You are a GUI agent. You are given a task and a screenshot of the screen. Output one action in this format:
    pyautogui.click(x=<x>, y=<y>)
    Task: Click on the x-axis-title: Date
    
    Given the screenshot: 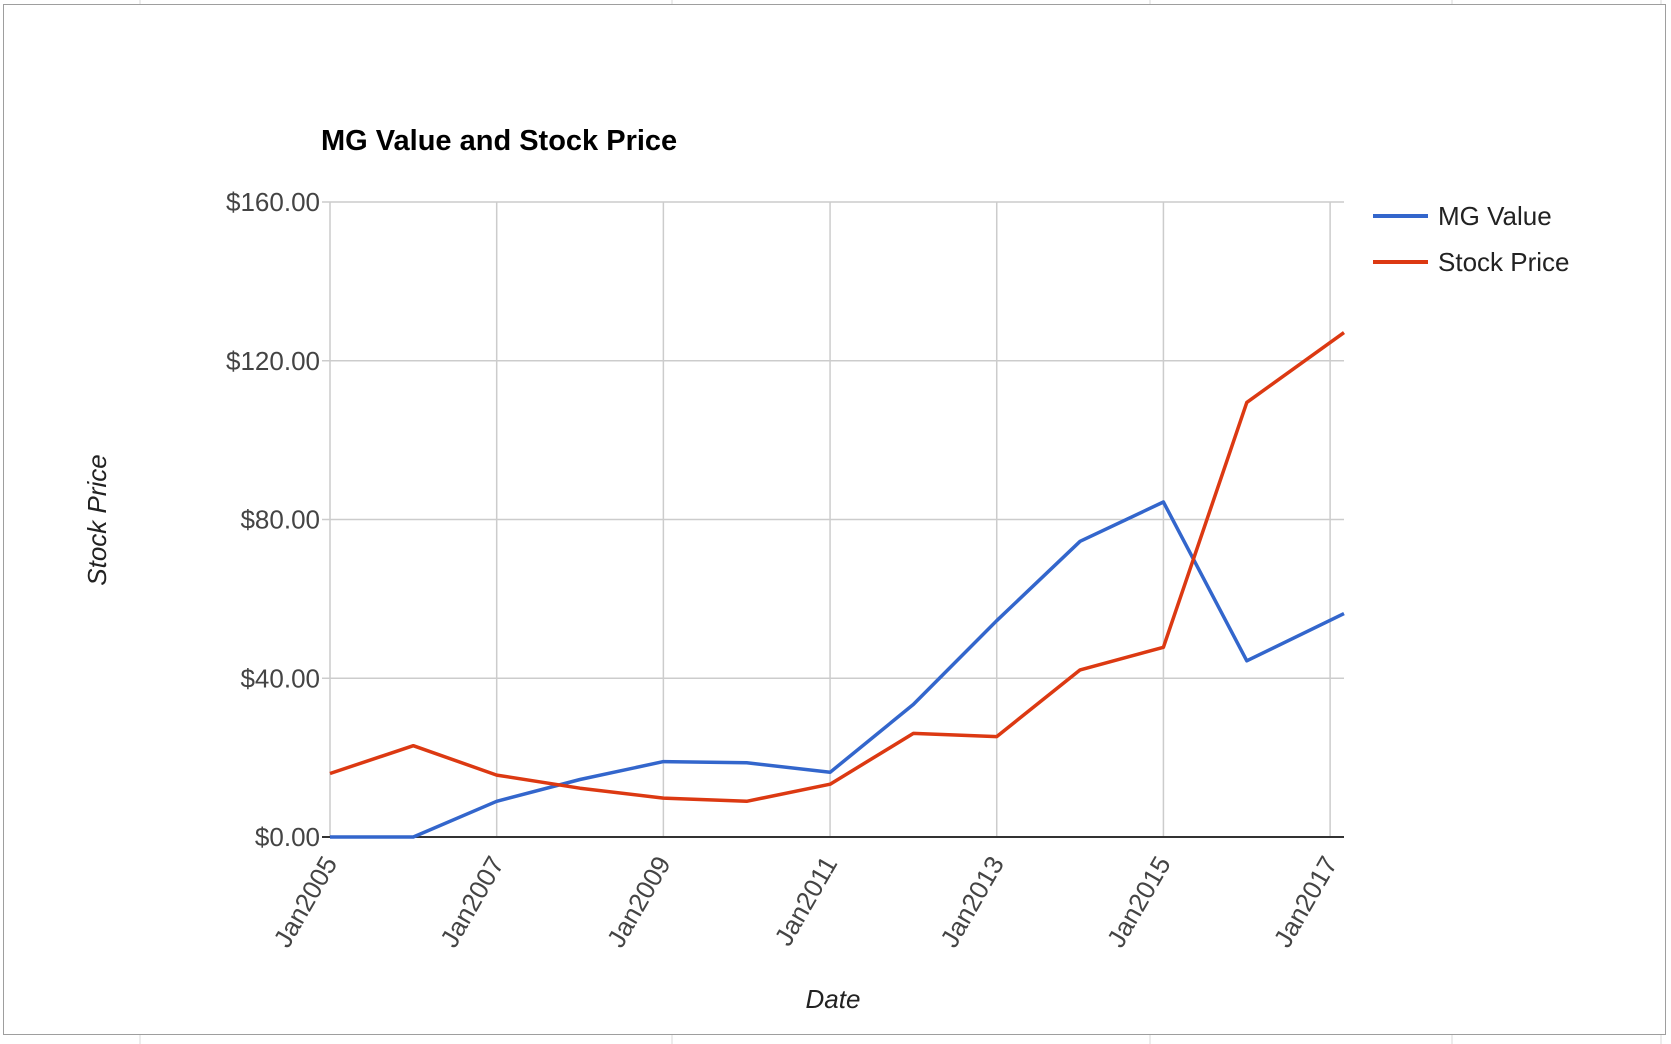 What is the action you would take?
    pyautogui.click(x=833, y=999)
    